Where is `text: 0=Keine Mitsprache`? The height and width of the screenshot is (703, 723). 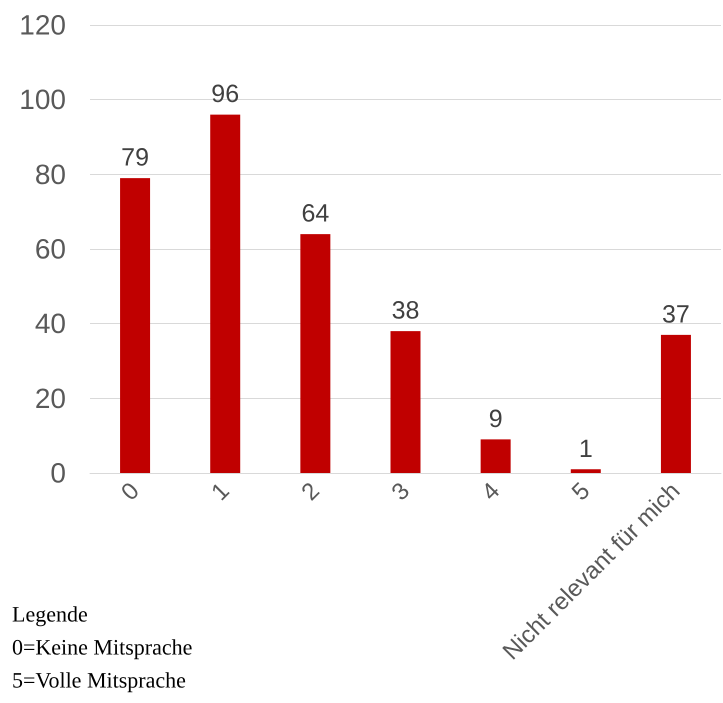 text: 0=Keine Mitsprache is located at coordinates (102, 647).